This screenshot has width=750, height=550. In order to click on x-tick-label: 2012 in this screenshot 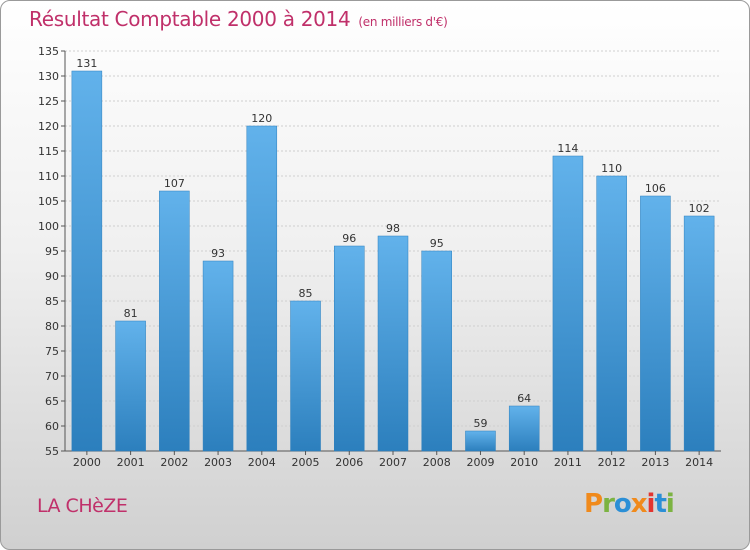, I will do `click(612, 462)`.